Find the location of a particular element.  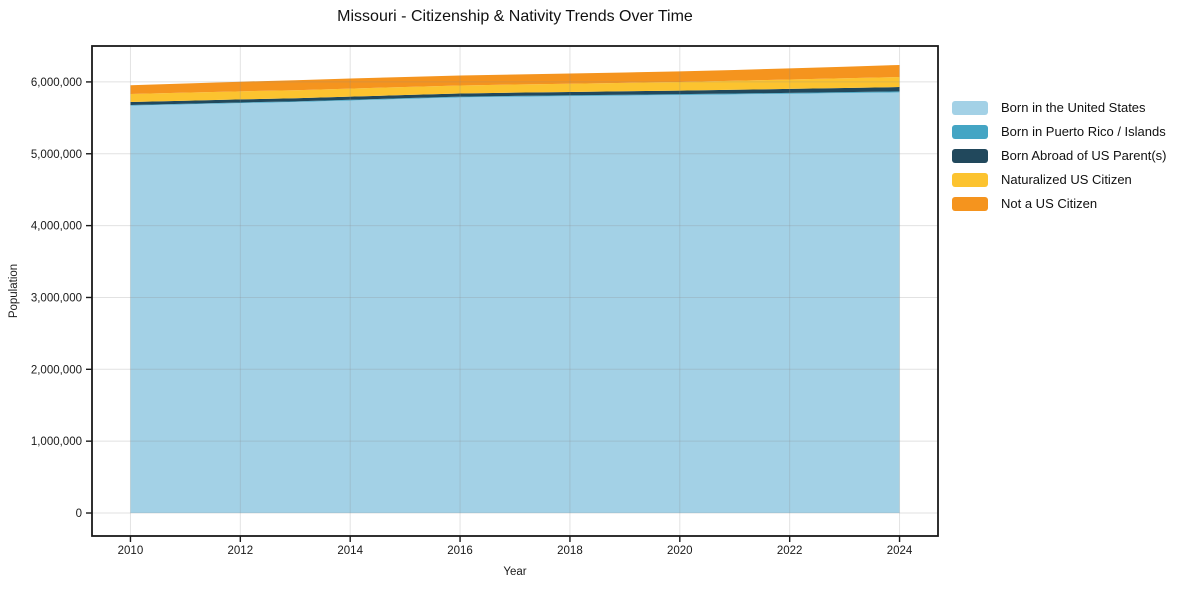

area-born-in-puerto-rico-islands is located at coordinates (515, 98).